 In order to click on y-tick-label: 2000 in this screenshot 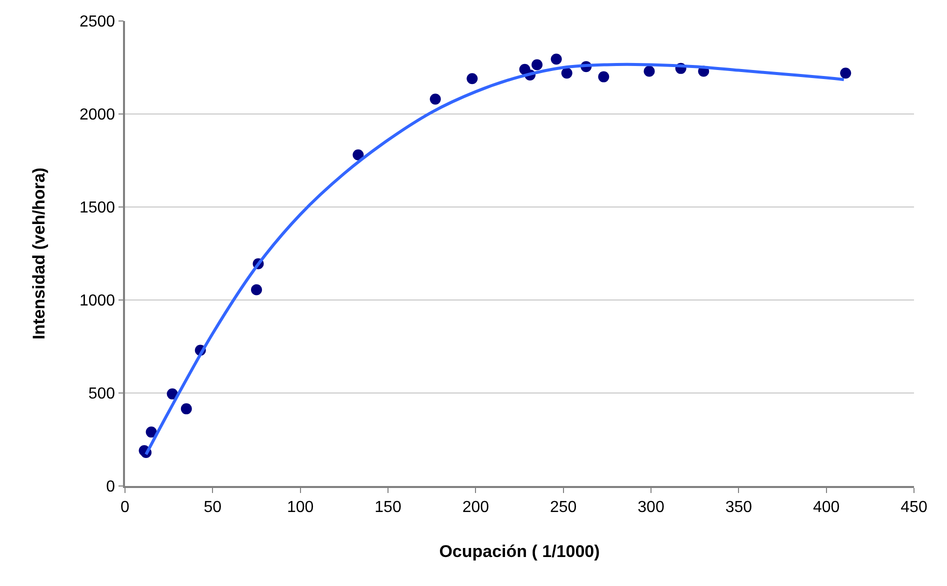, I will do `click(97, 115)`.